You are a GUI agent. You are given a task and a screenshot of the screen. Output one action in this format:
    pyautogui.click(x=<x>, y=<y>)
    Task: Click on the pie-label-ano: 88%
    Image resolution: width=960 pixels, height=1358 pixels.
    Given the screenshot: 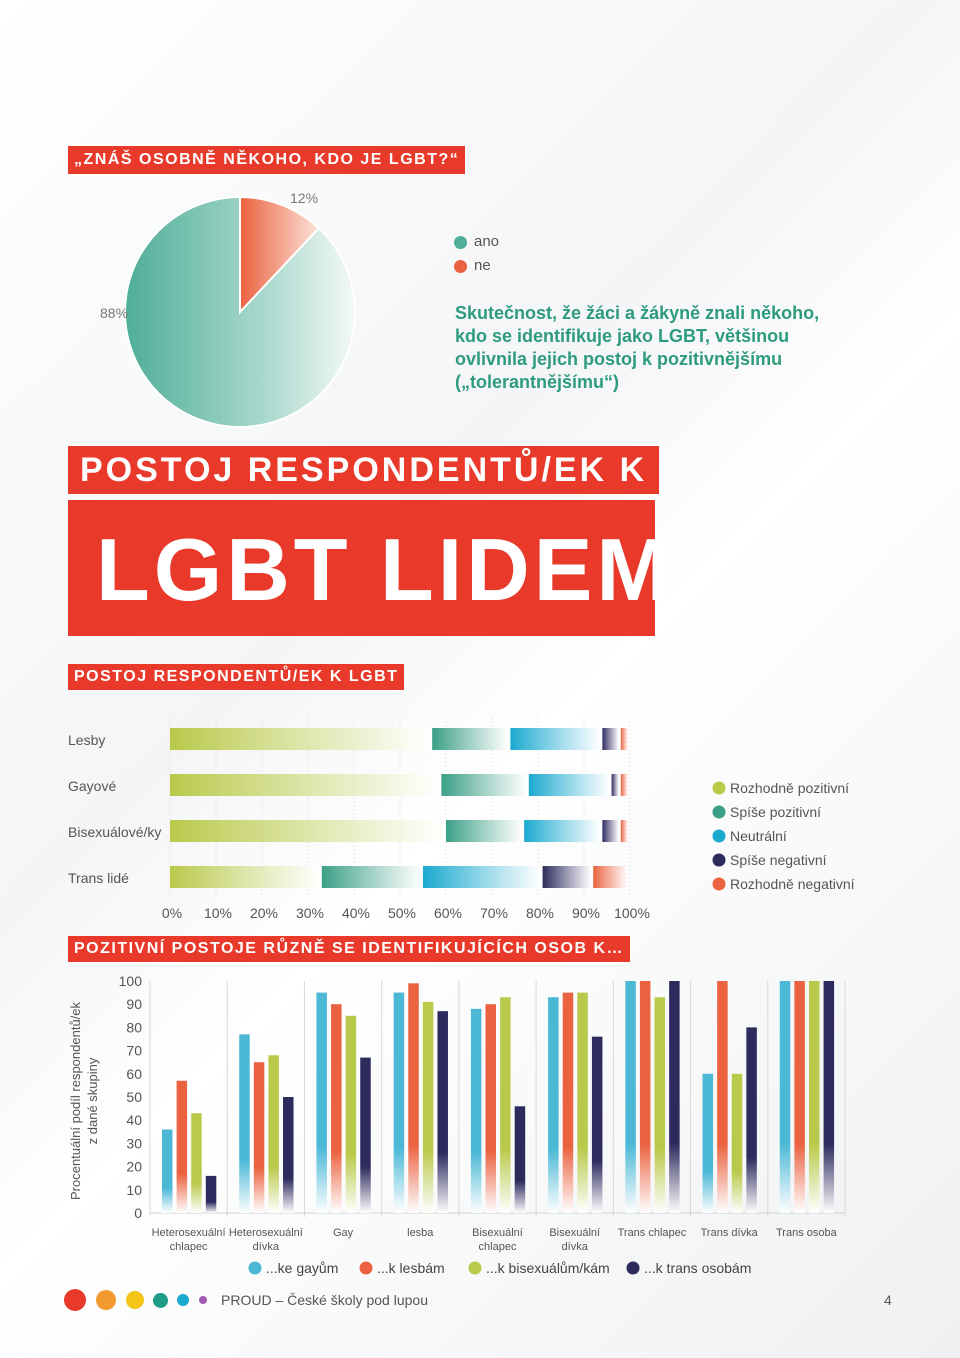 What is the action you would take?
    pyautogui.click(x=114, y=313)
    